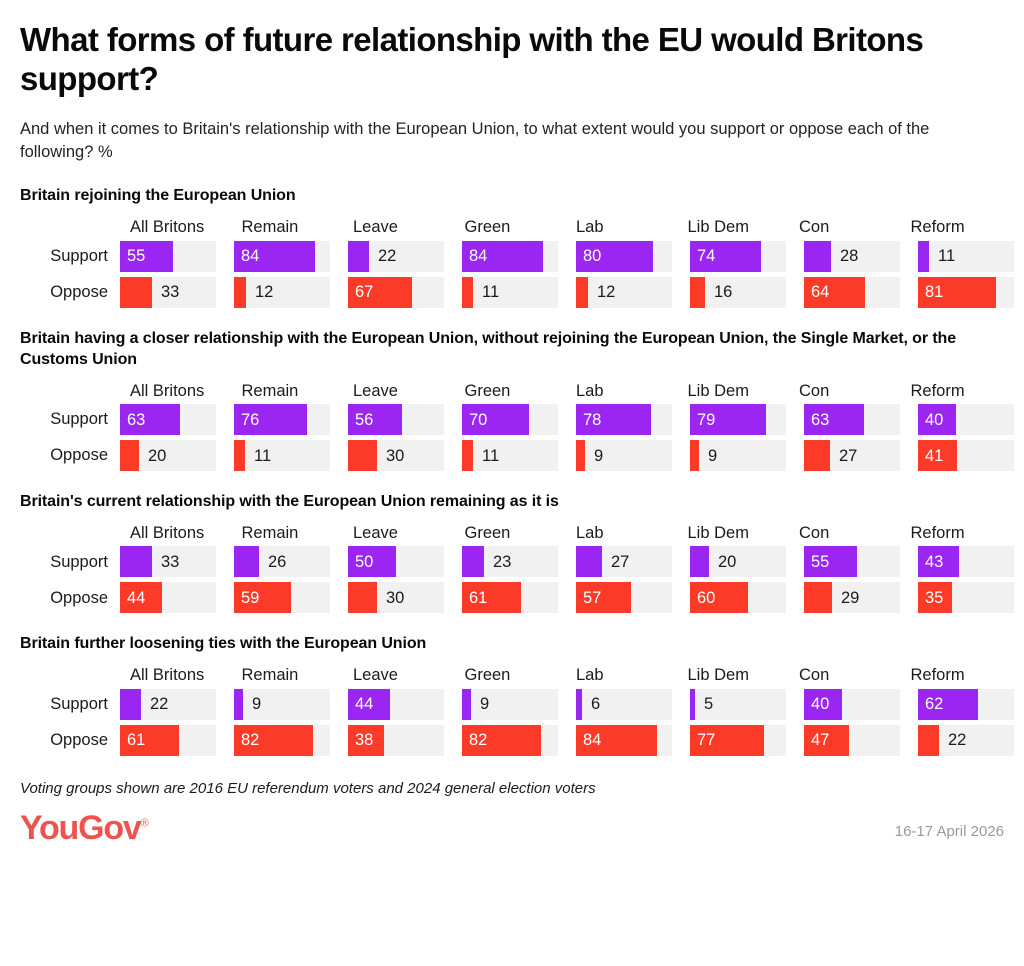  What do you see at coordinates (848, 455) in the screenshot?
I see `bar-value-label: 27` at bounding box center [848, 455].